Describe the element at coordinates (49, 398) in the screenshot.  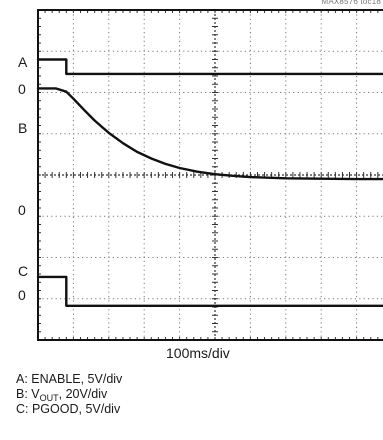
I see `legend-b-subscript: OUT` at that location.